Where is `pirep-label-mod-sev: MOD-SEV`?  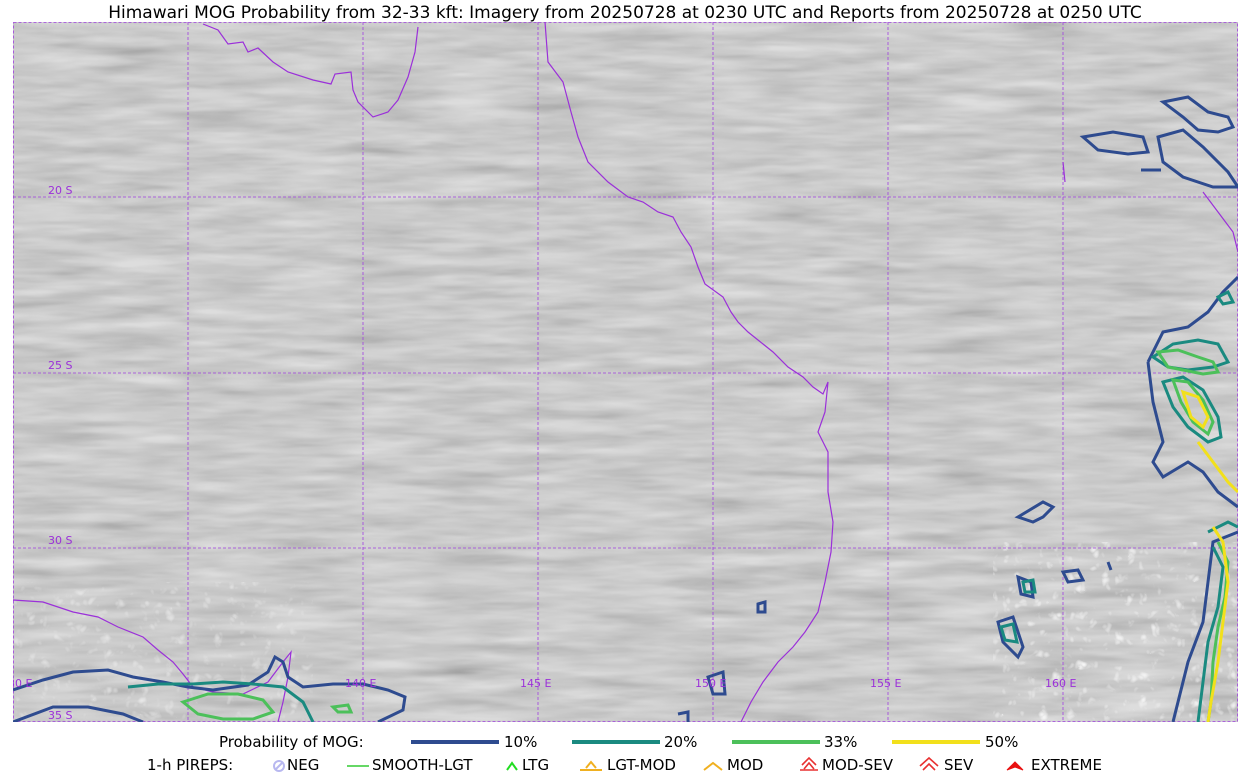
pirep-label-mod-sev: MOD-SEV is located at coordinates (857, 765).